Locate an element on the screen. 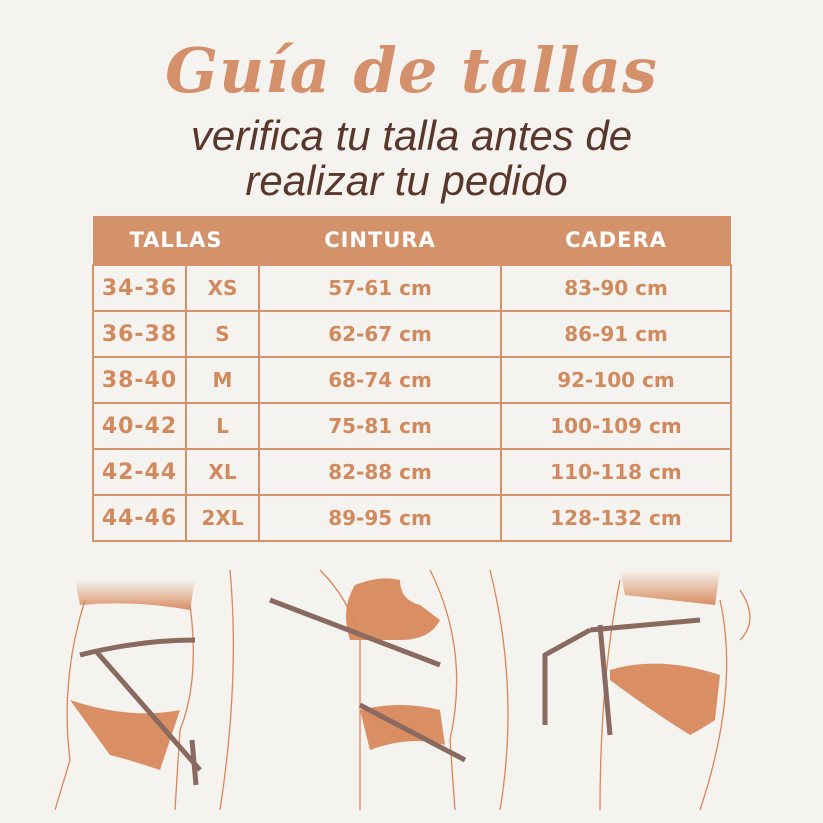 Image resolution: width=823 pixels, height=823 pixels. hip-measure-figure is located at coordinates (389, 690).